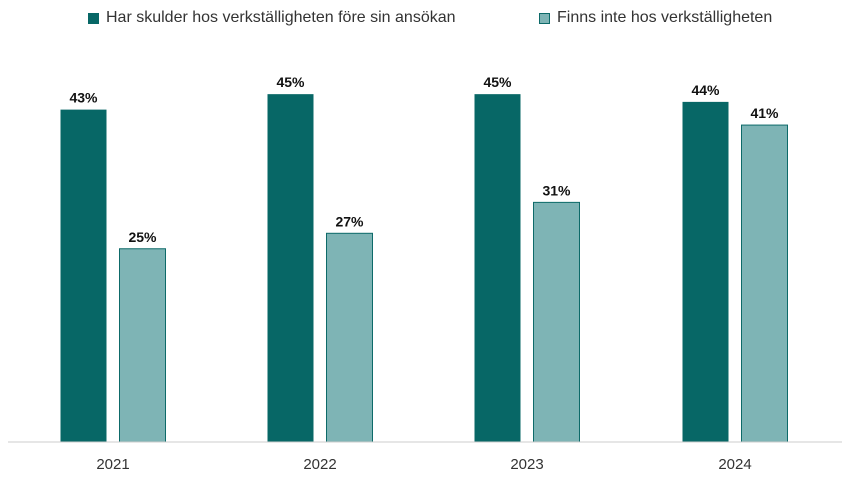 The width and height of the screenshot is (849, 478). What do you see at coordinates (142, 237) in the screenshot?
I see `data-label-series-2-2021: 25%` at bounding box center [142, 237].